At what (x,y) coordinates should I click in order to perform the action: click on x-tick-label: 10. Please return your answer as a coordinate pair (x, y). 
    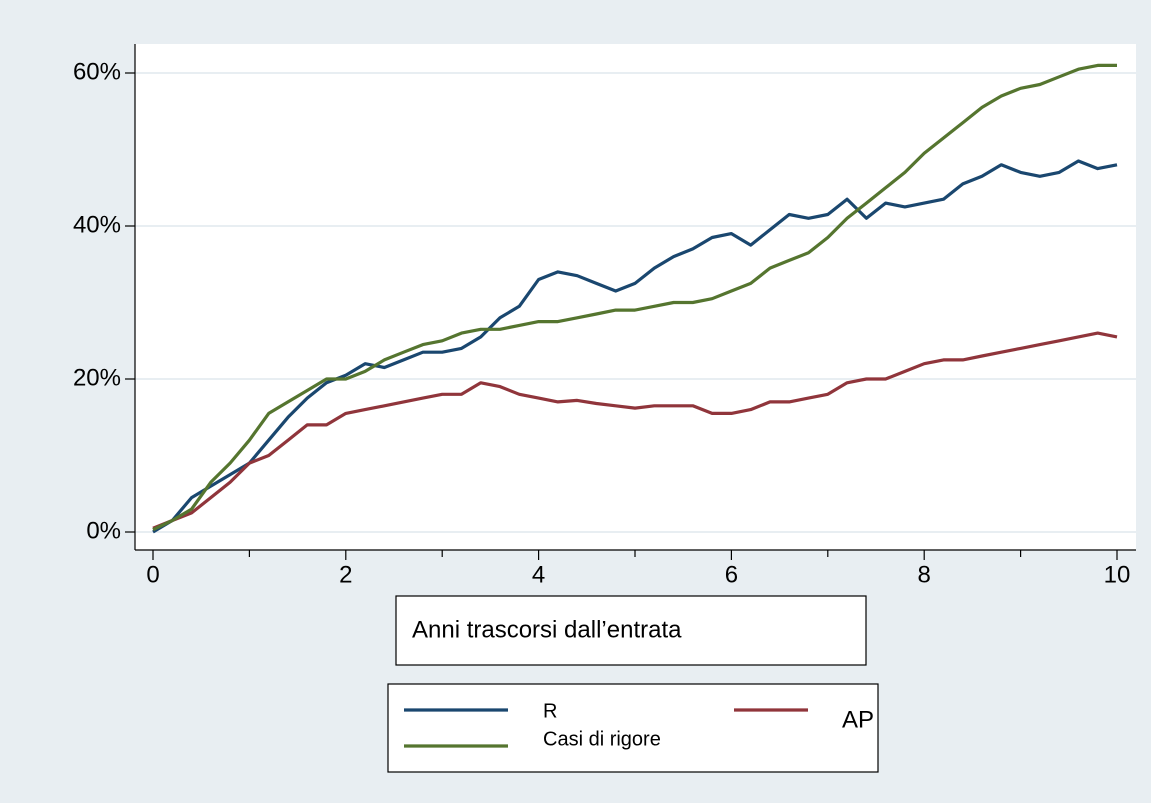
    Looking at the image, I should click on (1117, 574).